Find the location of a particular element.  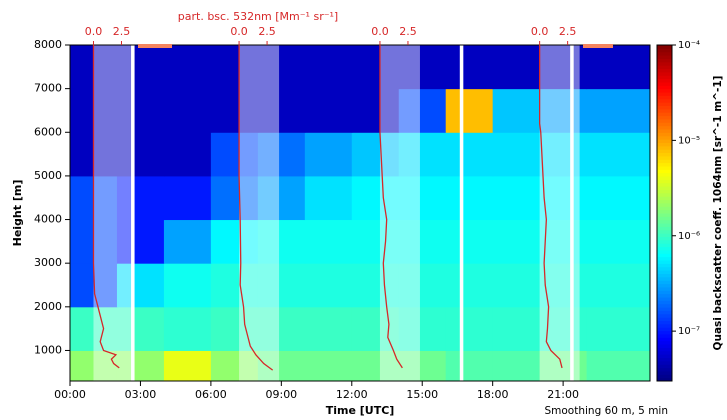

y-axis-label: Height [m] is located at coordinates (17, 213).